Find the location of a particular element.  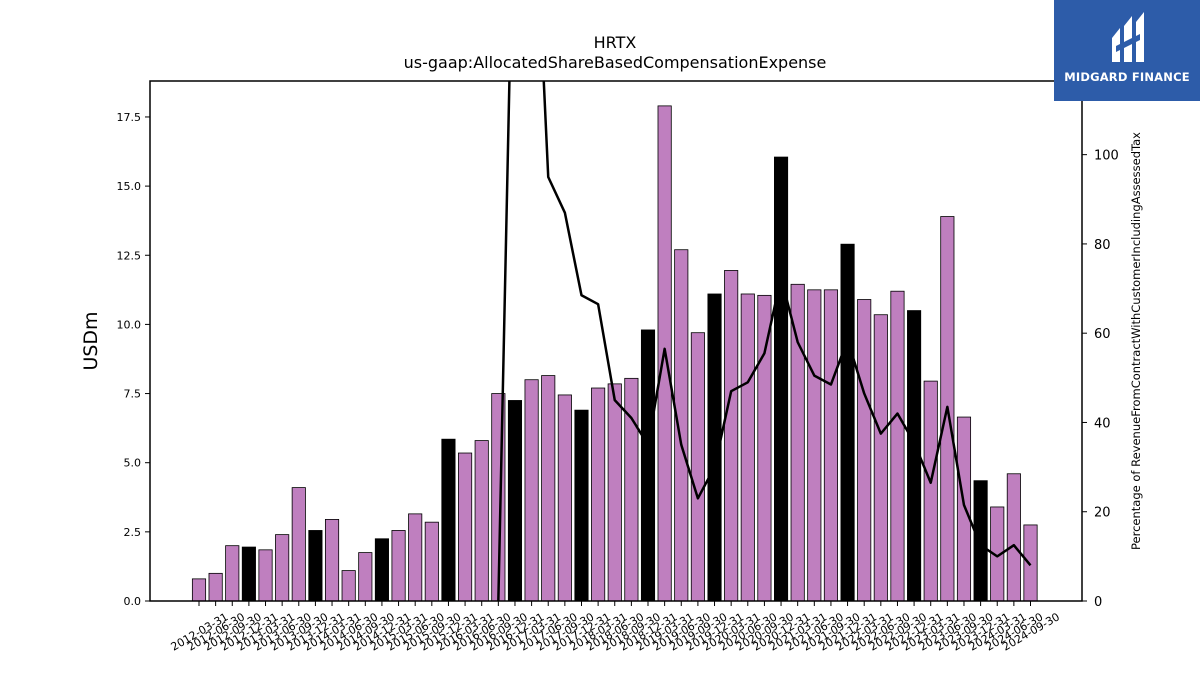

midgard-logo-icon is located at coordinates (1128, 37).